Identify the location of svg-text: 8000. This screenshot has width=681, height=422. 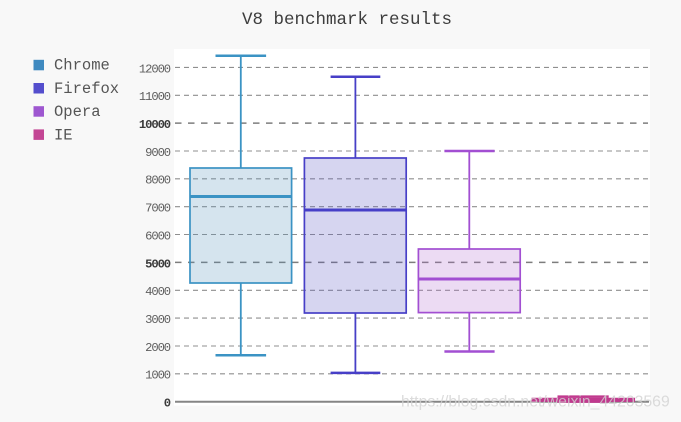
(158, 181).